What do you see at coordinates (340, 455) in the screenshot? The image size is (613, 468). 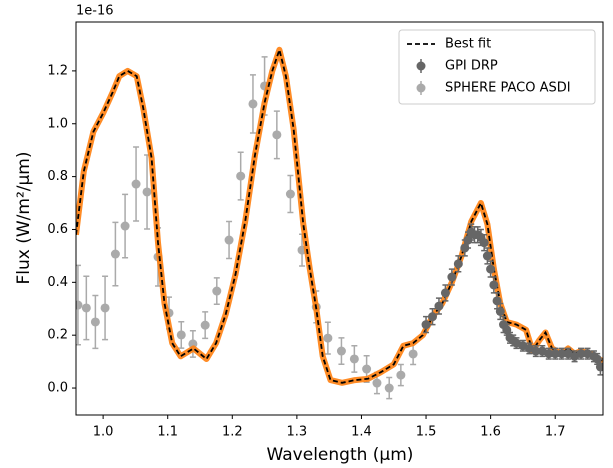 I see `x-axis-label: Wavelength (μm)` at bounding box center [340, 455].